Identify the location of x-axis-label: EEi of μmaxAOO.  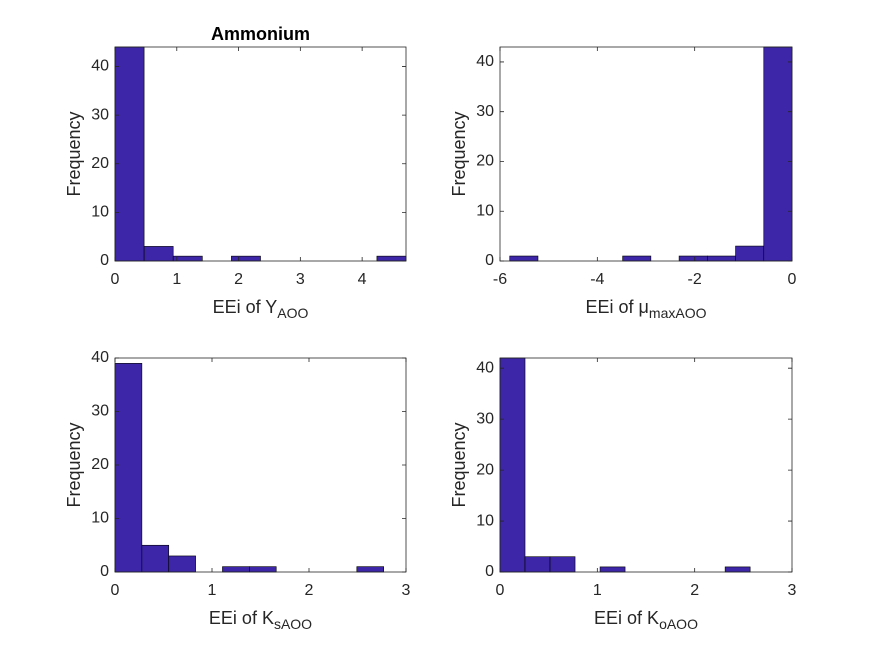
(646, 309).